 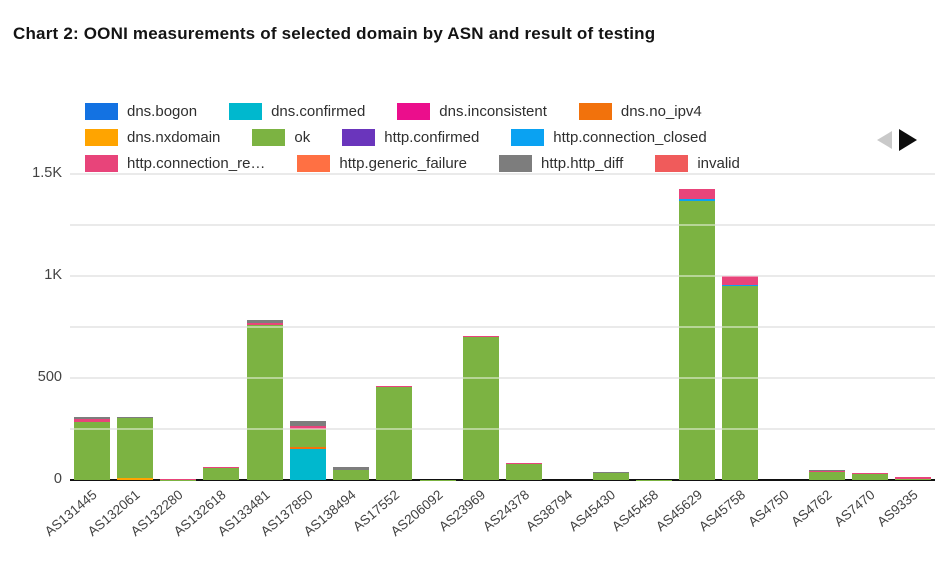 What do you see at coordinates (697, 163) in the screenshot?
I see `legend-item-invalid: invalid` at bounding box center [697, 163].